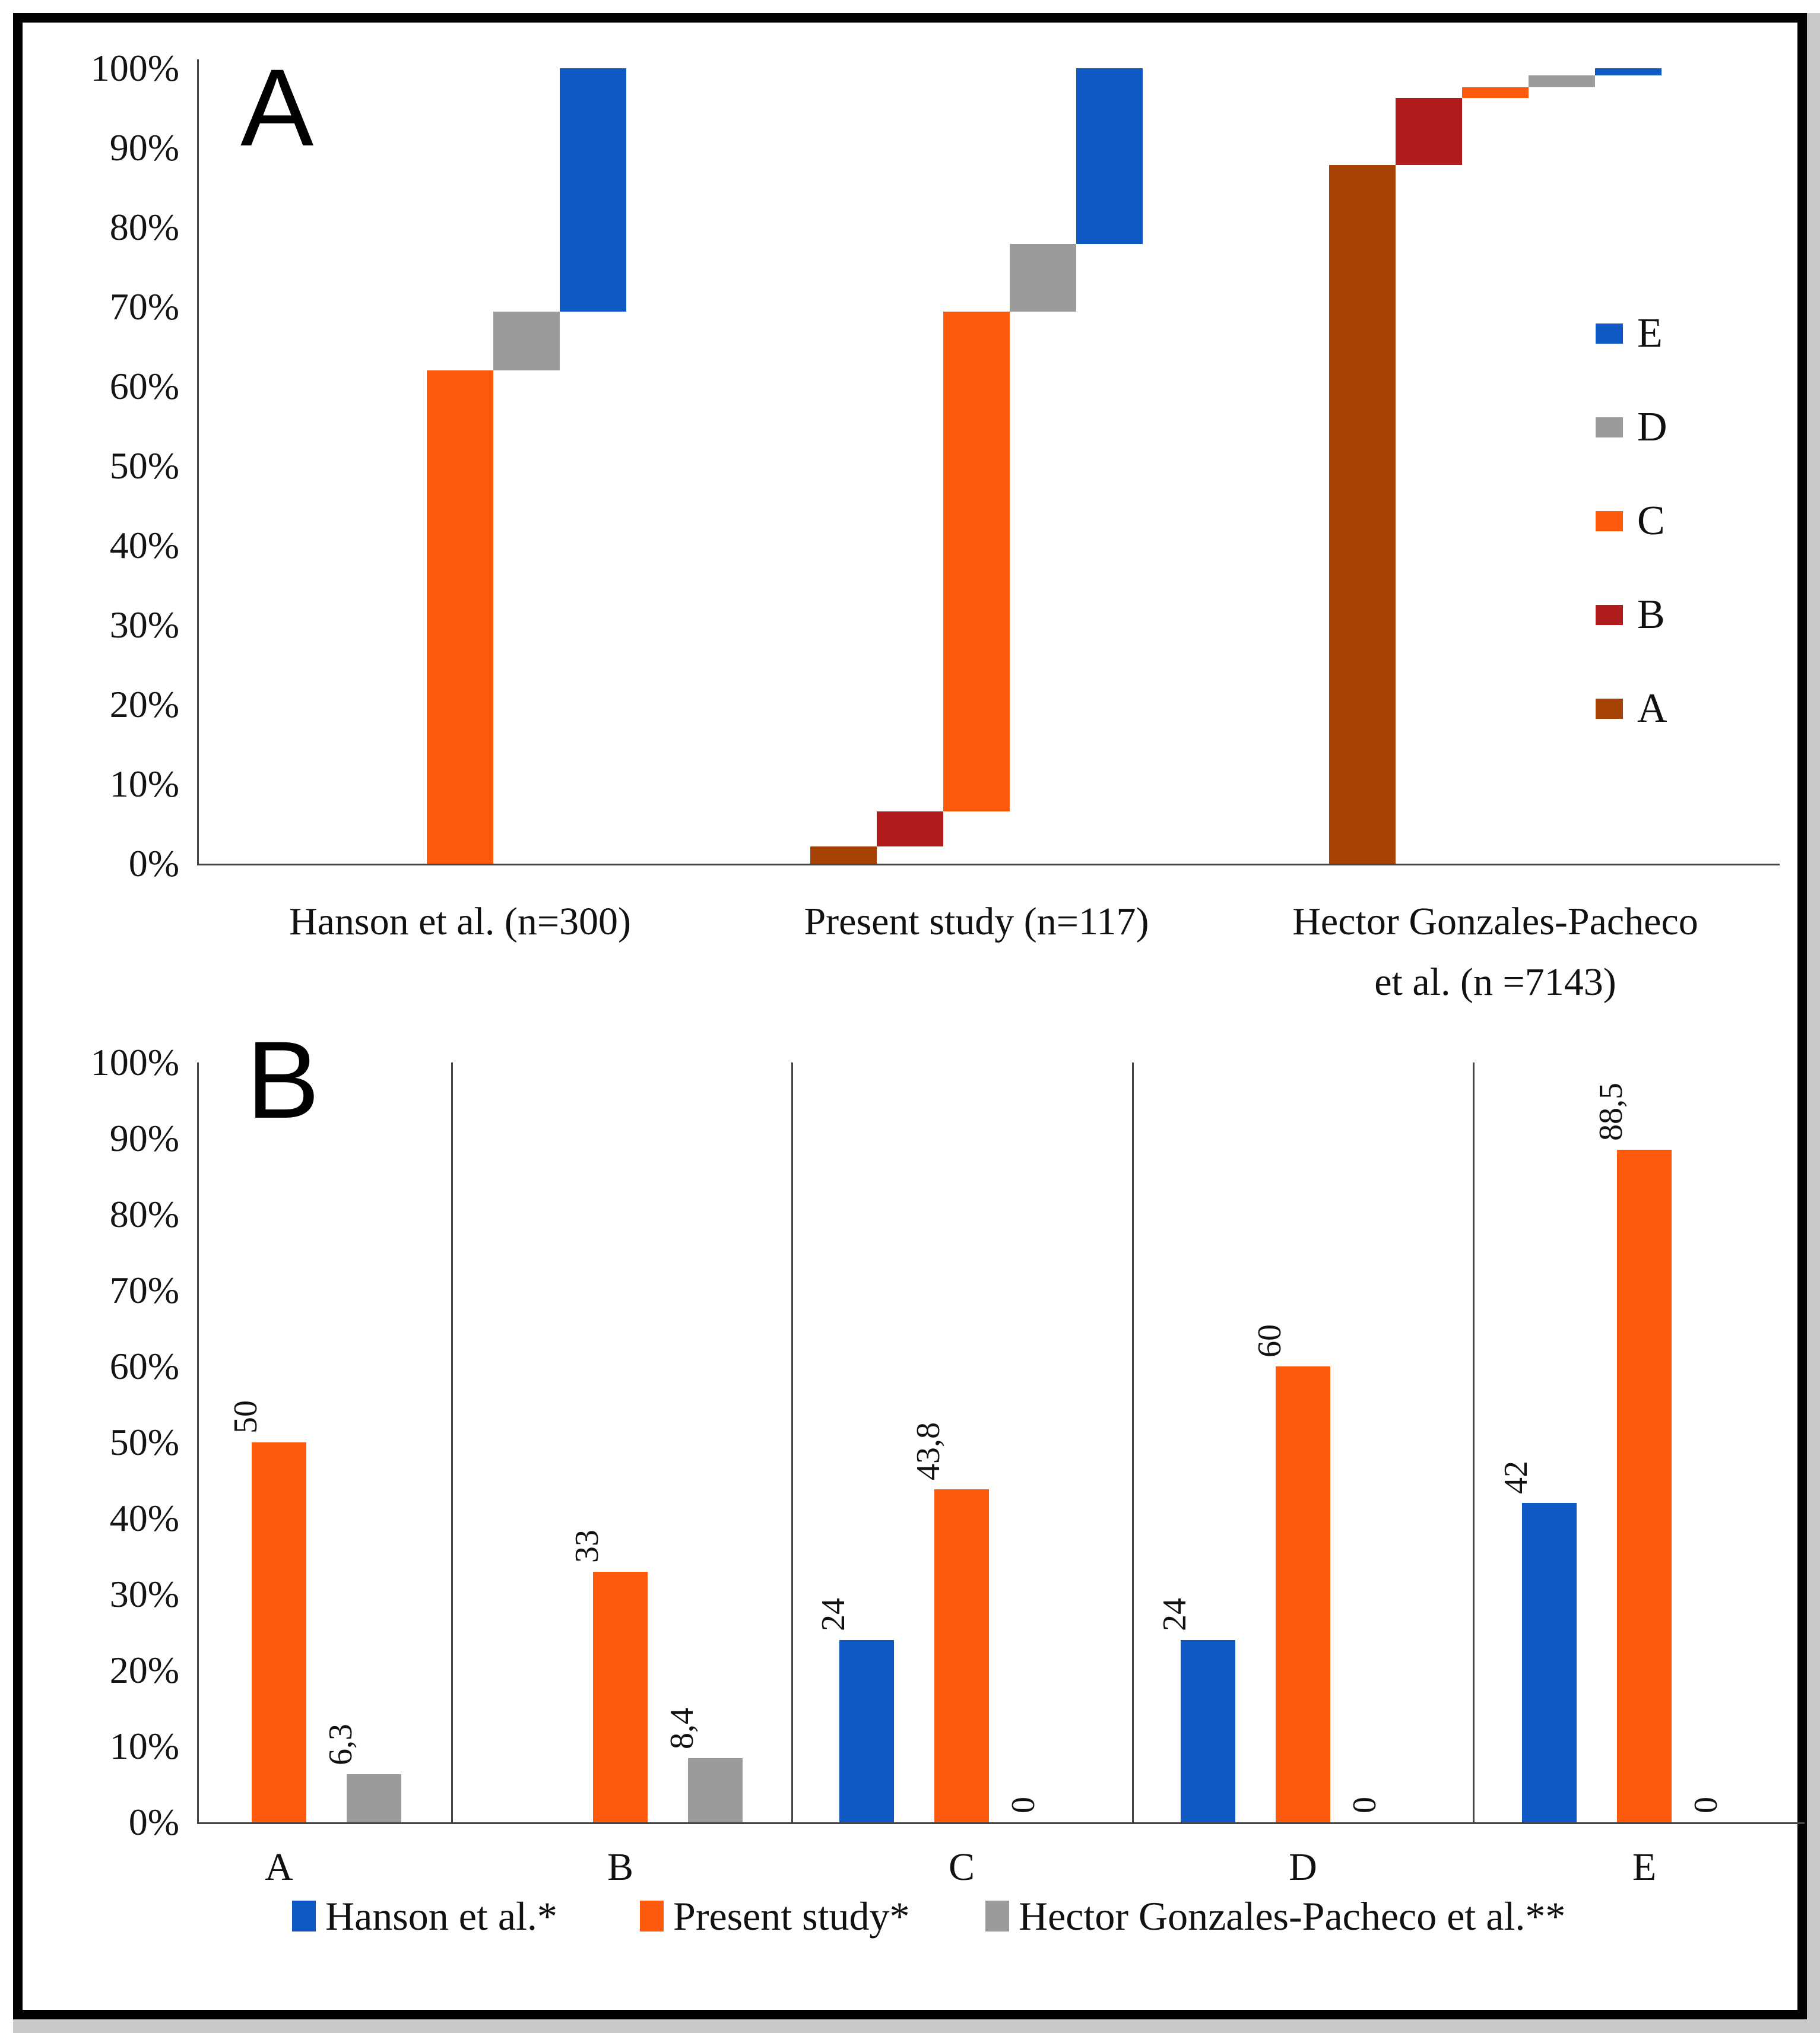  Describe the element at coordinates (1043, 278) in the screenshot. I see `chart-a-bar-cat1-series-D` at that location.